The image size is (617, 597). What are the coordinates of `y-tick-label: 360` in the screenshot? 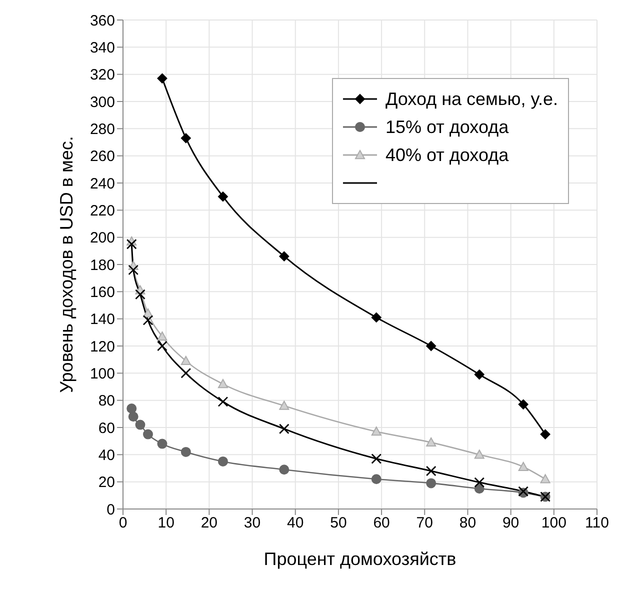 It's located at (102, 21).